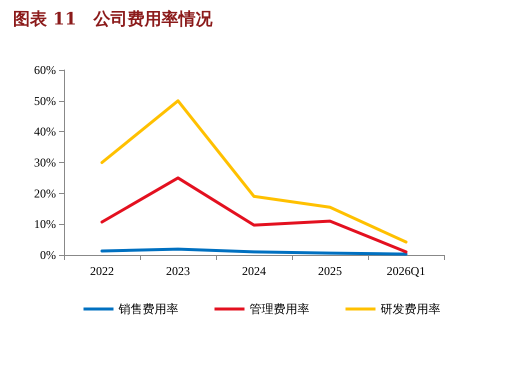 Image resolution: width=524 pixels, height=382 pixels. What do you see at coordinates (254, 215) in the screenshot?
I see `line-series` at bounding box center [254, 215].